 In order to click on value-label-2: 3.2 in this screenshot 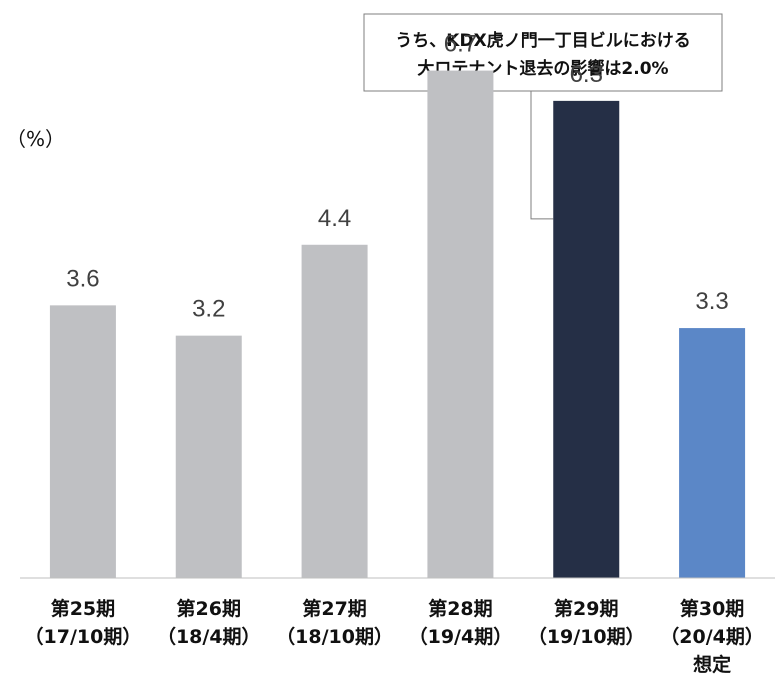, I will do `click(208, 309)`.